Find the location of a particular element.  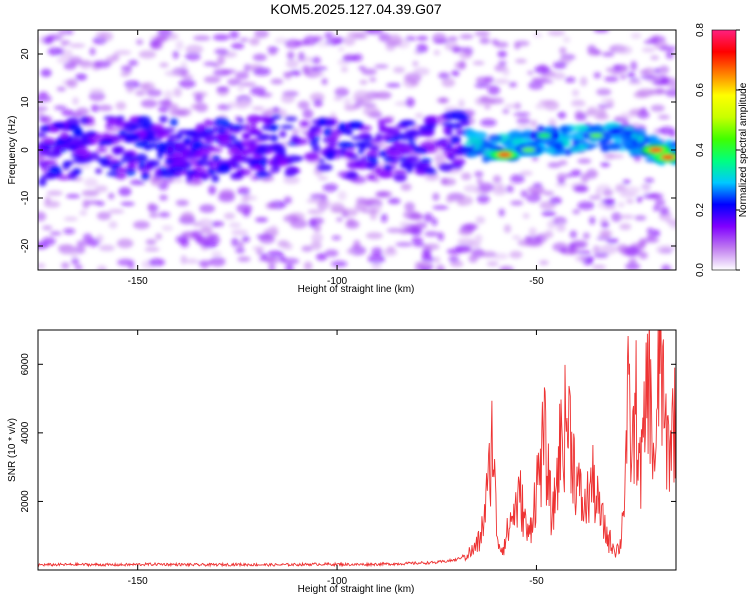

colorbar-scale is located at coordinates (724, 150).